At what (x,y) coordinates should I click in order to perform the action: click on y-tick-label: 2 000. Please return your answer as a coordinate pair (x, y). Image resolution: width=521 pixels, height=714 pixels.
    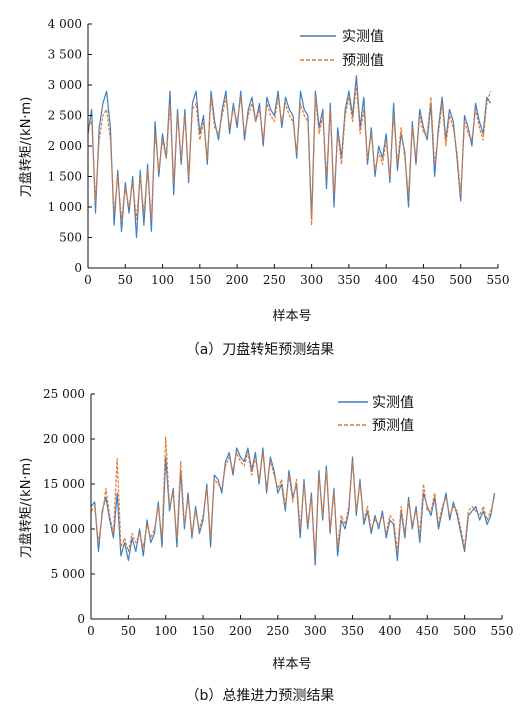
    Looking at the image, I should click on (65, 146).